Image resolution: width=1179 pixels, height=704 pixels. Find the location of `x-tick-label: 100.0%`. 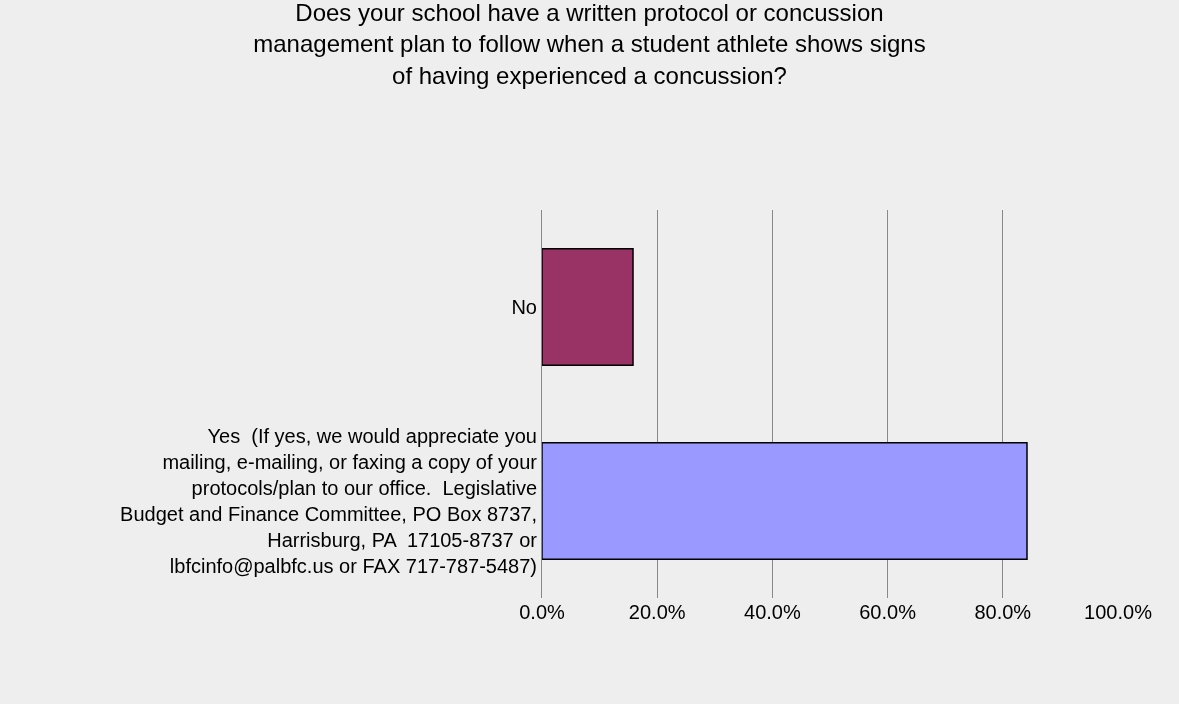

x-tick-label: 100.0% is located at coordinates (1118, 612).